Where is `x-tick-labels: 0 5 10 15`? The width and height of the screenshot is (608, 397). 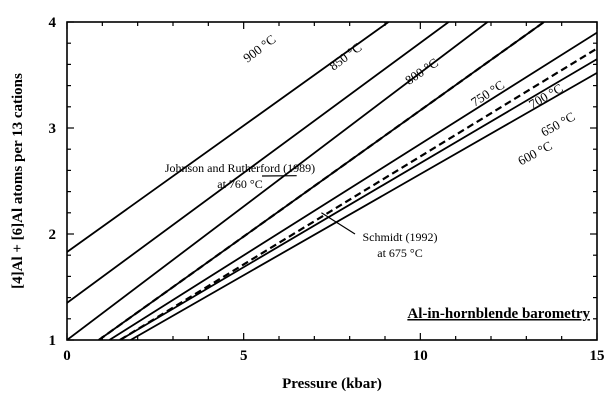
x-tick-labels: 0 5 10 15 is located at coordinates (333, 356).